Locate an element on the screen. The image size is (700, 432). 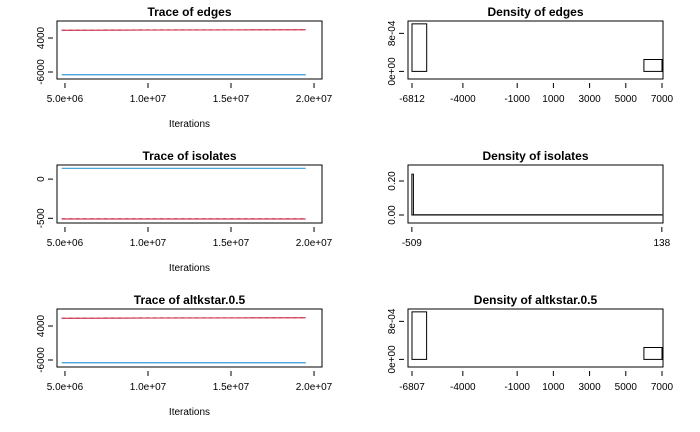
x-tick-label: -6807 is located at coordinates (412, 387).